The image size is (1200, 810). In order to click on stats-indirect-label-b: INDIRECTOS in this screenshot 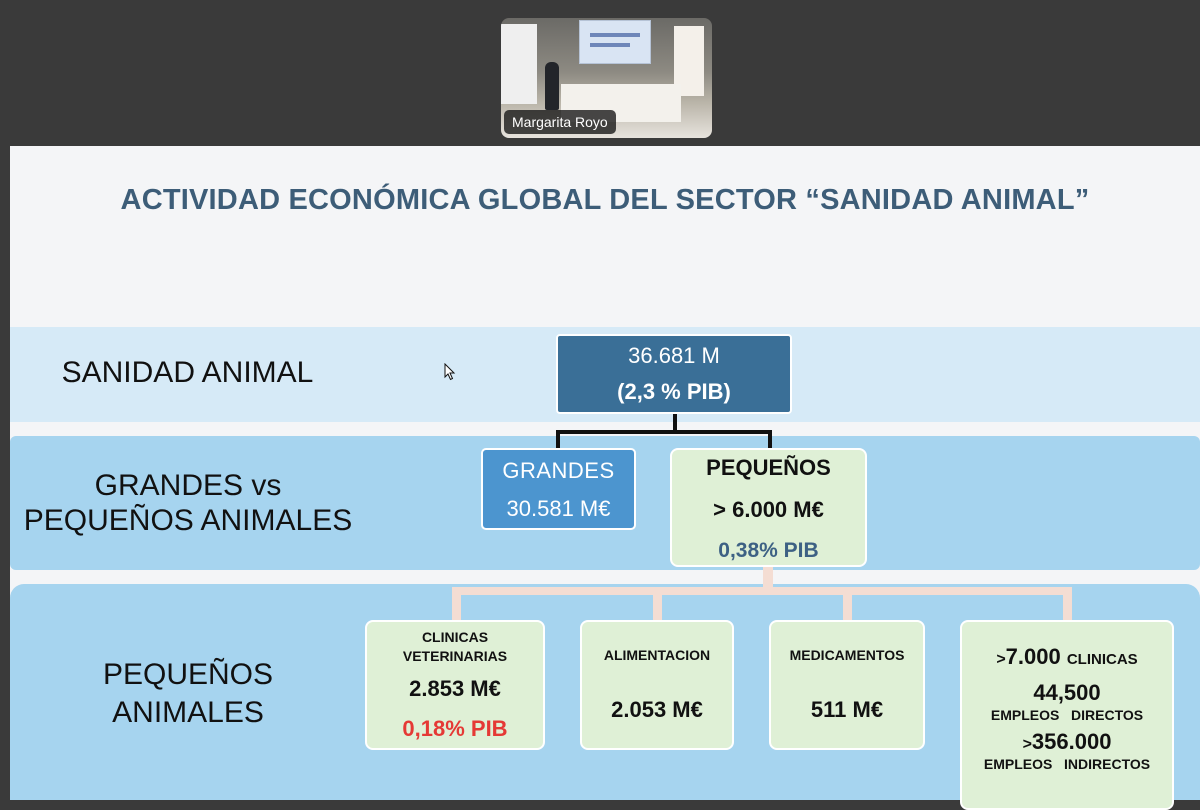, I will do `click(1107, 764)`.